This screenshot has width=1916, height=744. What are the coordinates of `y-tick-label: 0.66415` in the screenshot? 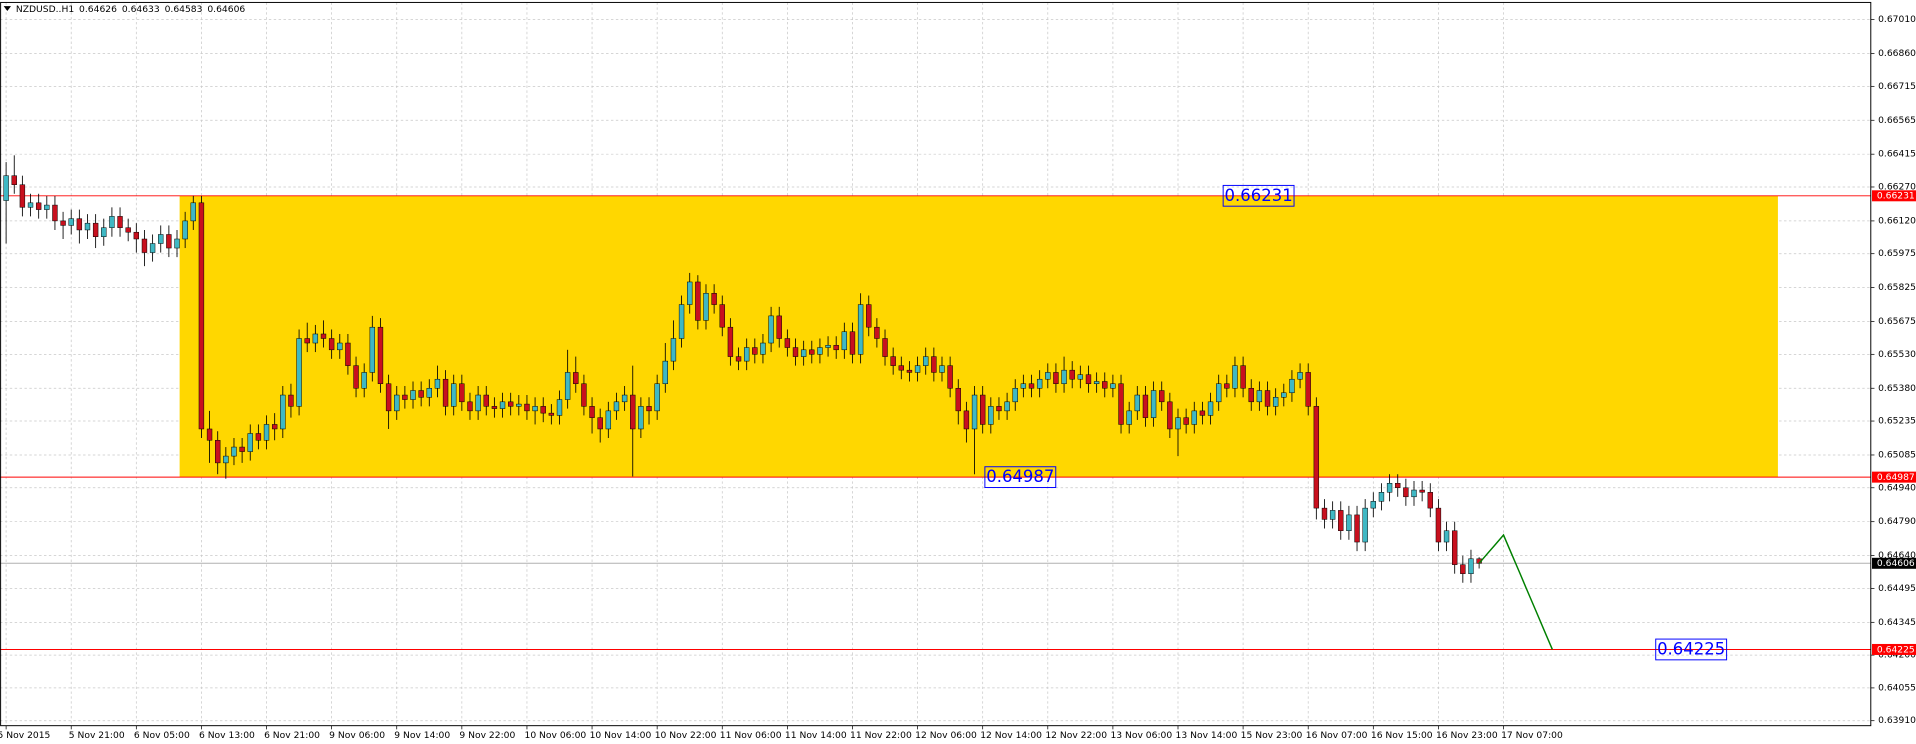 It's located at (1897, 154).